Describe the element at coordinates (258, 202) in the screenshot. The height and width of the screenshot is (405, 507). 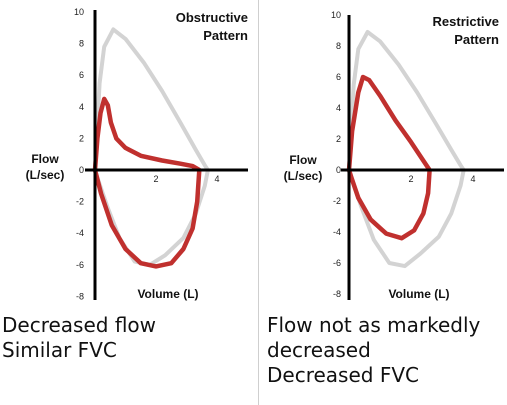
I see `panel-divider` at that location.